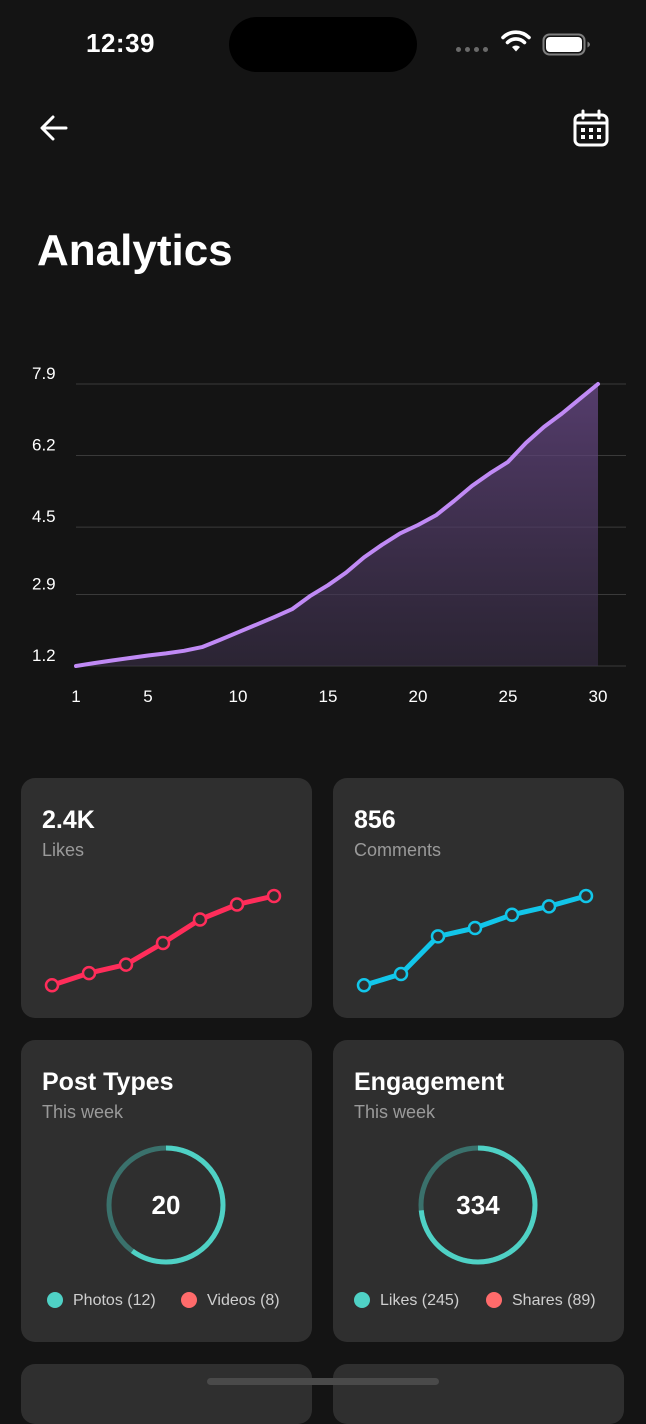 The width and height of the screenshot is (646, 1424). I want to click on legend-likes: Likes (245), so click(406, 1302).